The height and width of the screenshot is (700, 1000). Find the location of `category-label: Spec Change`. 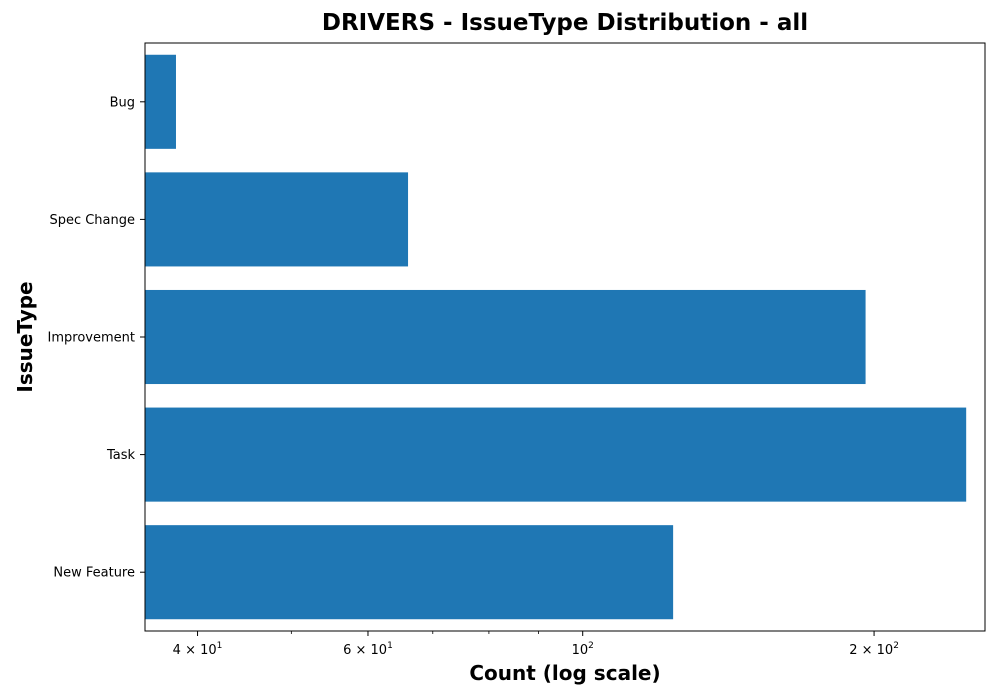

category-label: Spec Change is located at coordinates (92, 220).